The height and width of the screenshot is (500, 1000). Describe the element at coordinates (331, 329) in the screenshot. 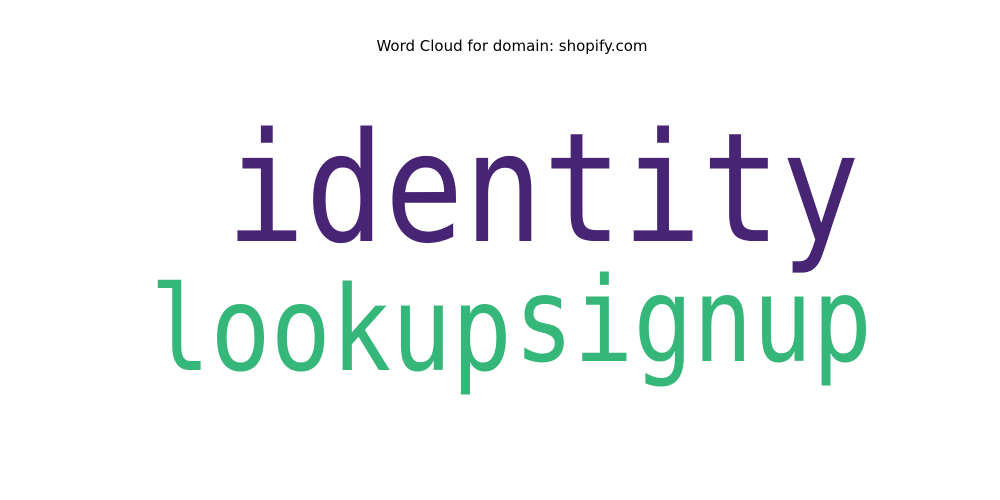

I see `word-lookup: lookup` at that location.